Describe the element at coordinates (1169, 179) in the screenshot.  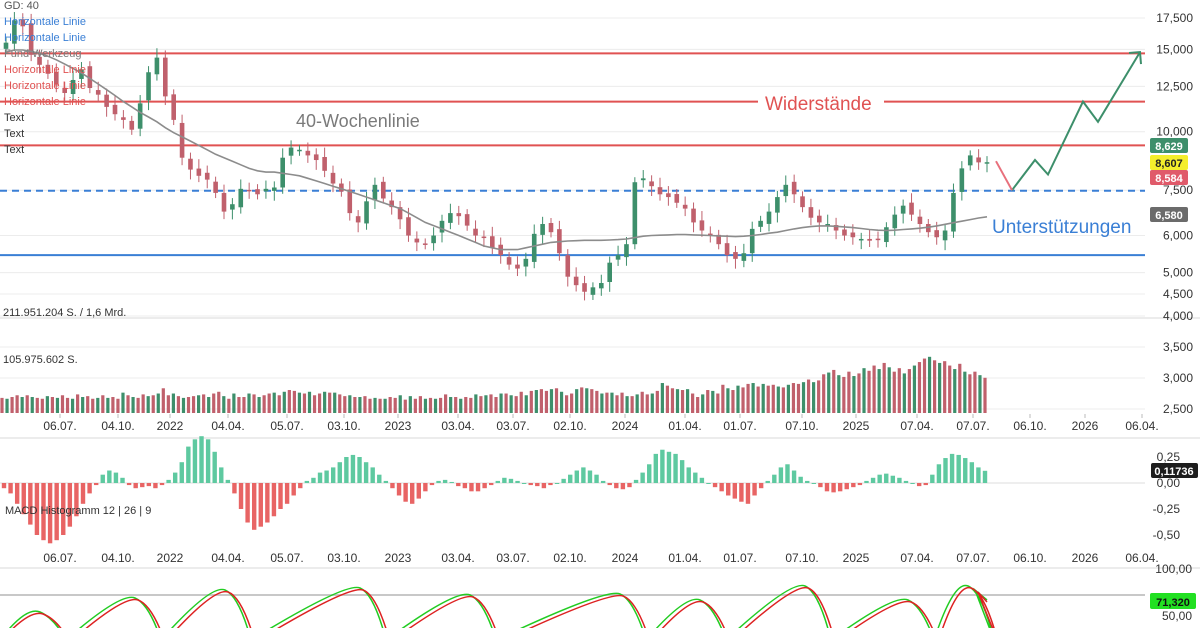
I see `svg-text: 8,584` at that location.